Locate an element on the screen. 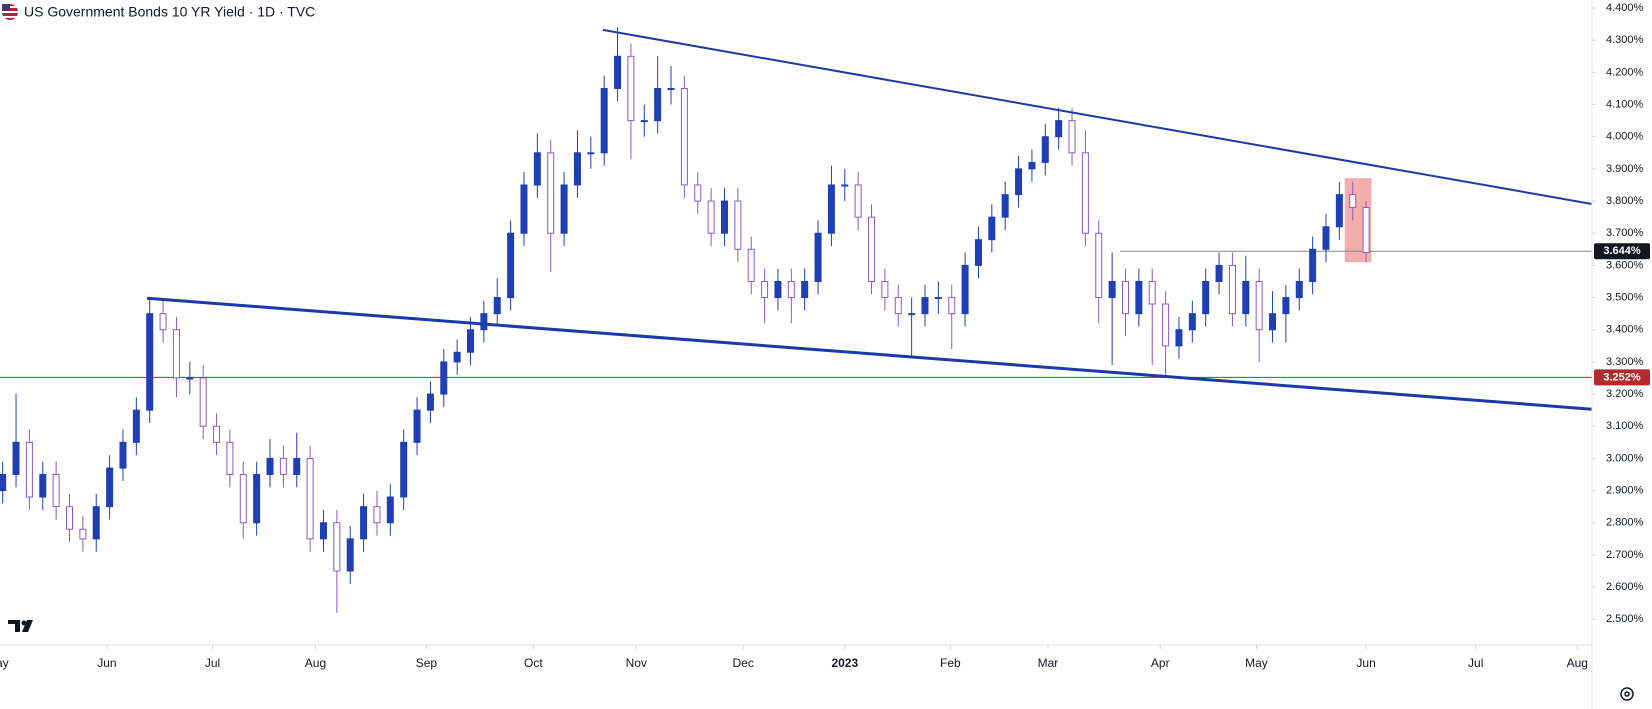  y-tick-label: 3.300% is located at coordinates (1625, 362).